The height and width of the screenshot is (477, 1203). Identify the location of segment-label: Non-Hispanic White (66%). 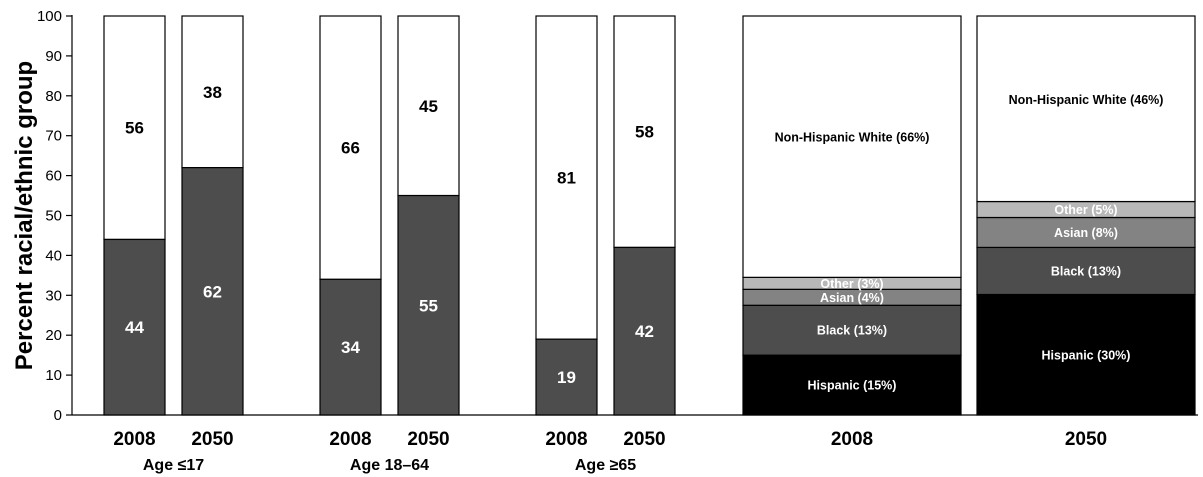
(852, 138).